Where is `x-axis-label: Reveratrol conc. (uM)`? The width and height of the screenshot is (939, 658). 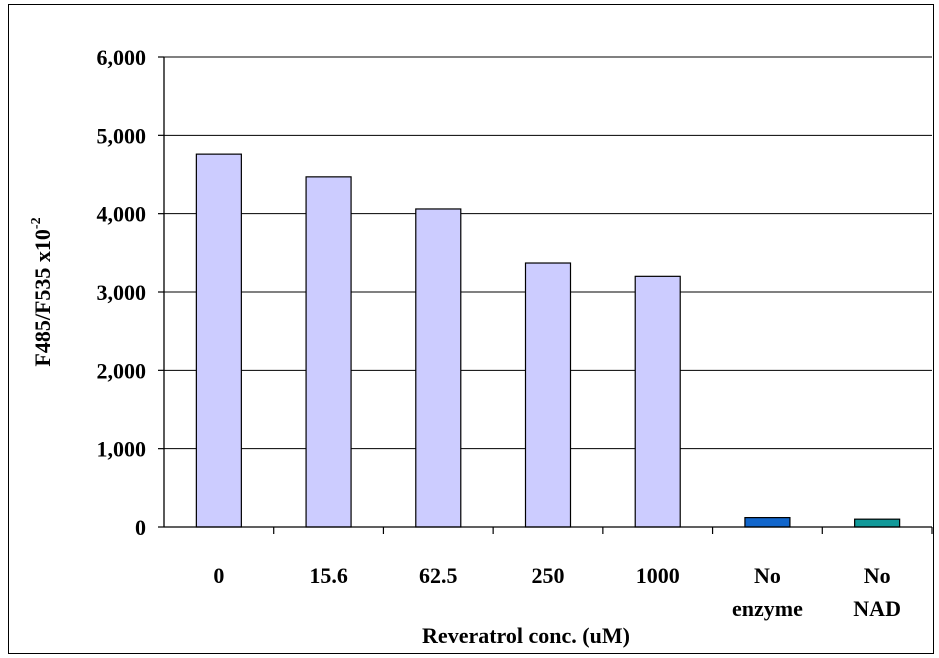 x-axis-label: Reveratrol conc. (uM) is located at coordinates (526, 635).